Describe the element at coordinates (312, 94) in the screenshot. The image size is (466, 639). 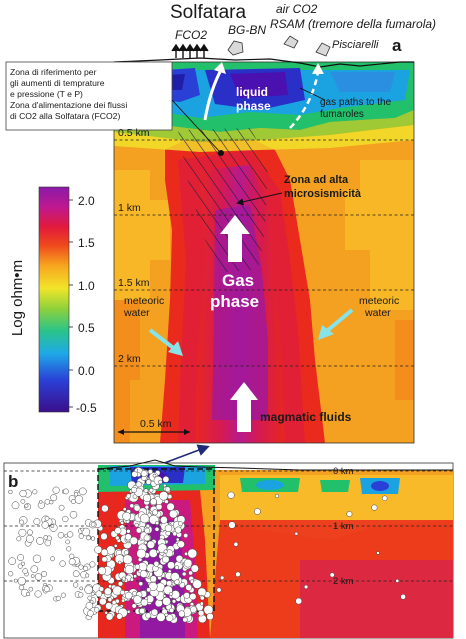
I see `gas-paths-leader` at that location.